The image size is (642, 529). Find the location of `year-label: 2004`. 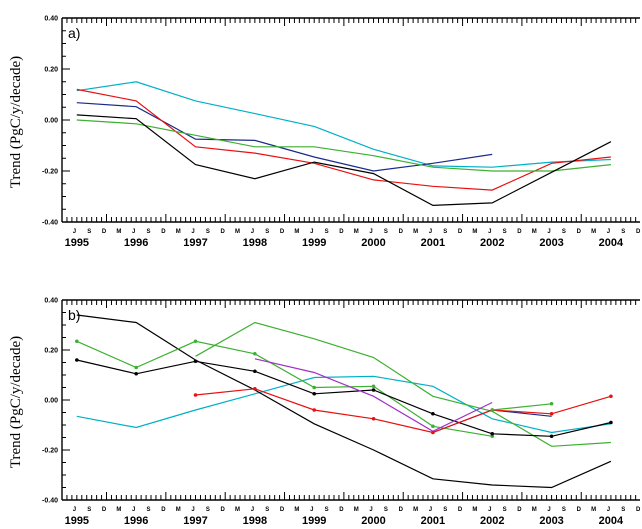

year-label: 2004 is located at coordinates (611, 243).